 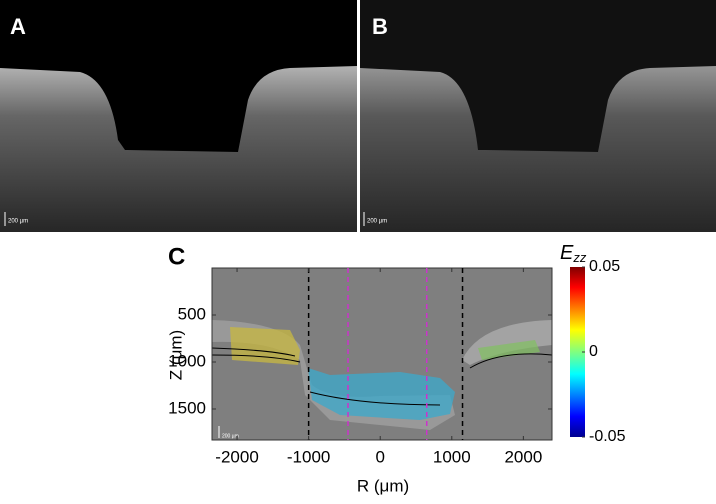 What do you see at coordinates (176, 256) in the screenshot?
I see `panel-label: C` at bounding box center [176, 256].